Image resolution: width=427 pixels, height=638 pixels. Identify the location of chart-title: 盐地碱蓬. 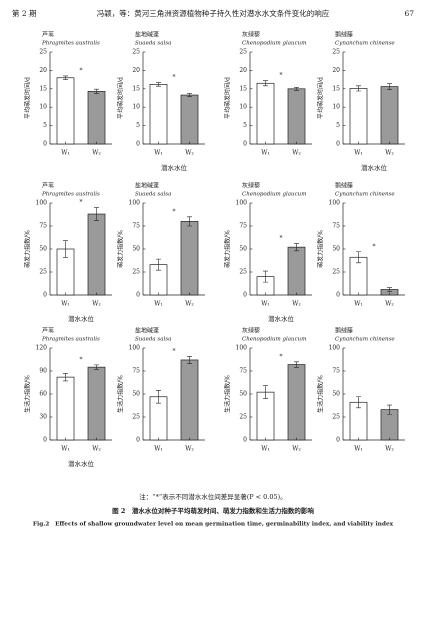
(147, 331).